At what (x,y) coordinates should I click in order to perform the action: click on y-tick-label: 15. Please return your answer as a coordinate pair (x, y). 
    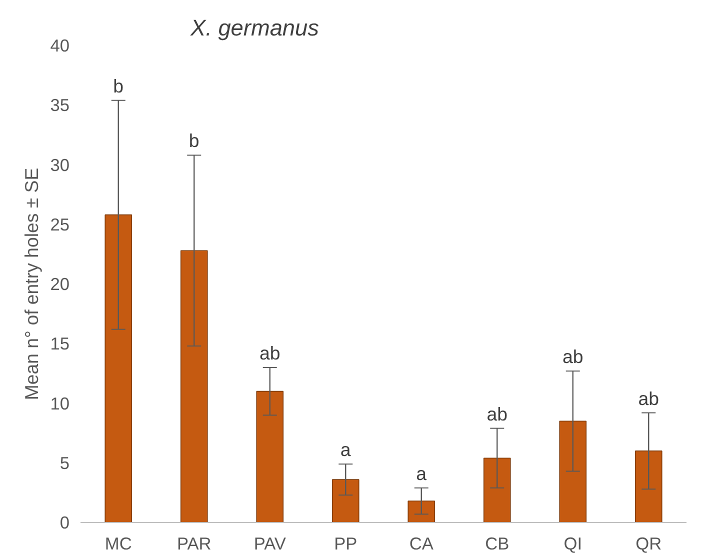
    Looking at the image, I should click on (60, 344).